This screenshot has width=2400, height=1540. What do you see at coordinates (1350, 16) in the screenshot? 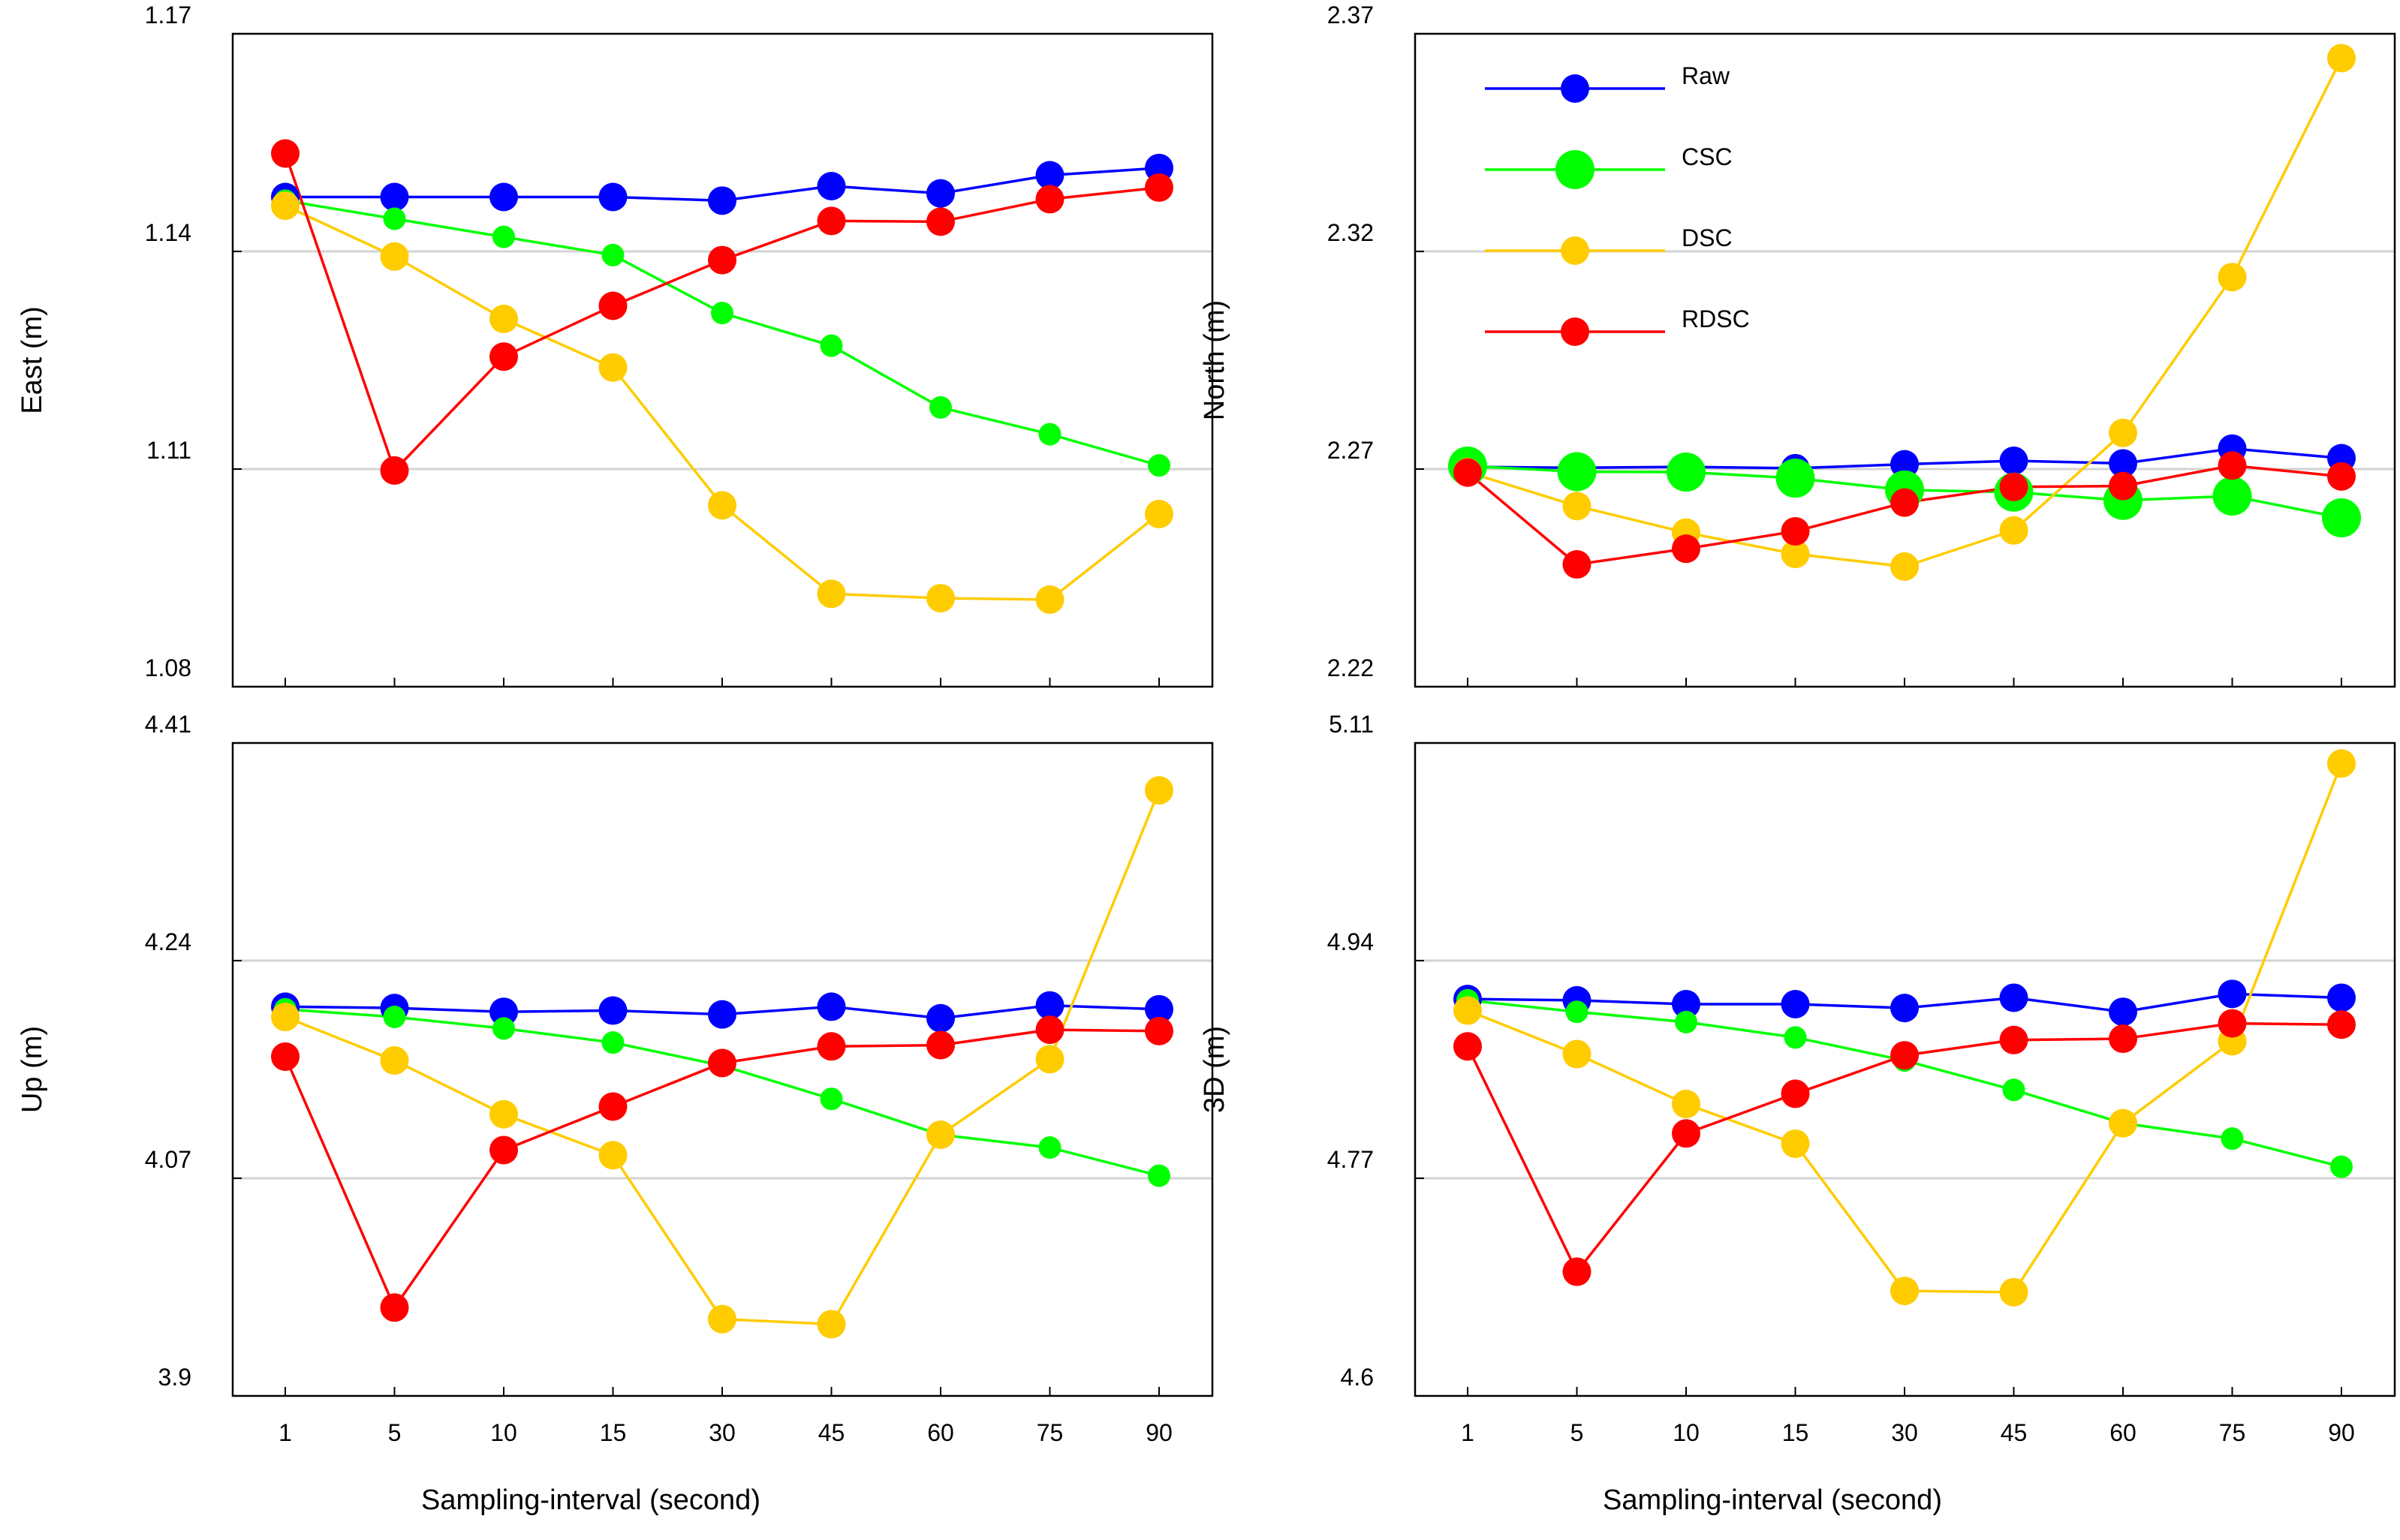
I see `north-y-tick-label: 2.37` at bounding box center [1350, 16].